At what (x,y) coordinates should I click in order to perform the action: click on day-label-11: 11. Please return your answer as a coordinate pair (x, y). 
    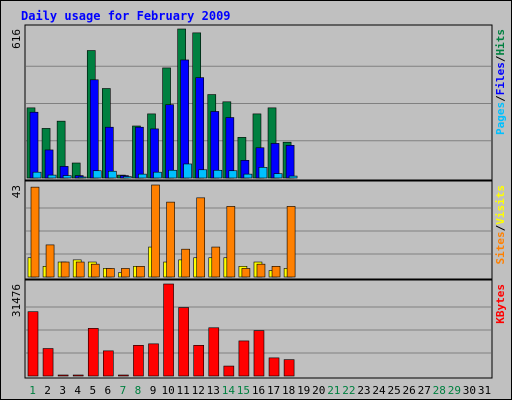
    Looking at the image, I should click on (183, 390).